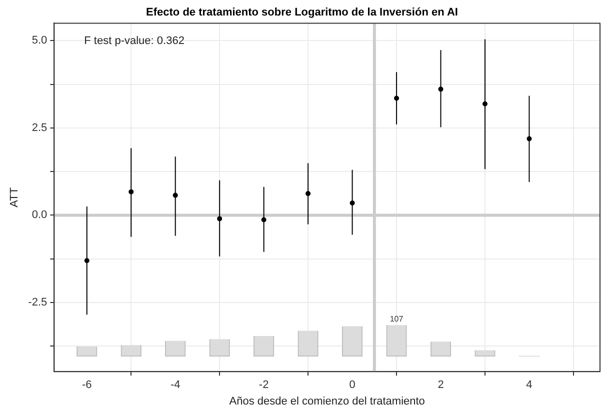 This screenshot has height=410, width=606. I want to click on y-tick-label: -2.5, so click(38, 302).